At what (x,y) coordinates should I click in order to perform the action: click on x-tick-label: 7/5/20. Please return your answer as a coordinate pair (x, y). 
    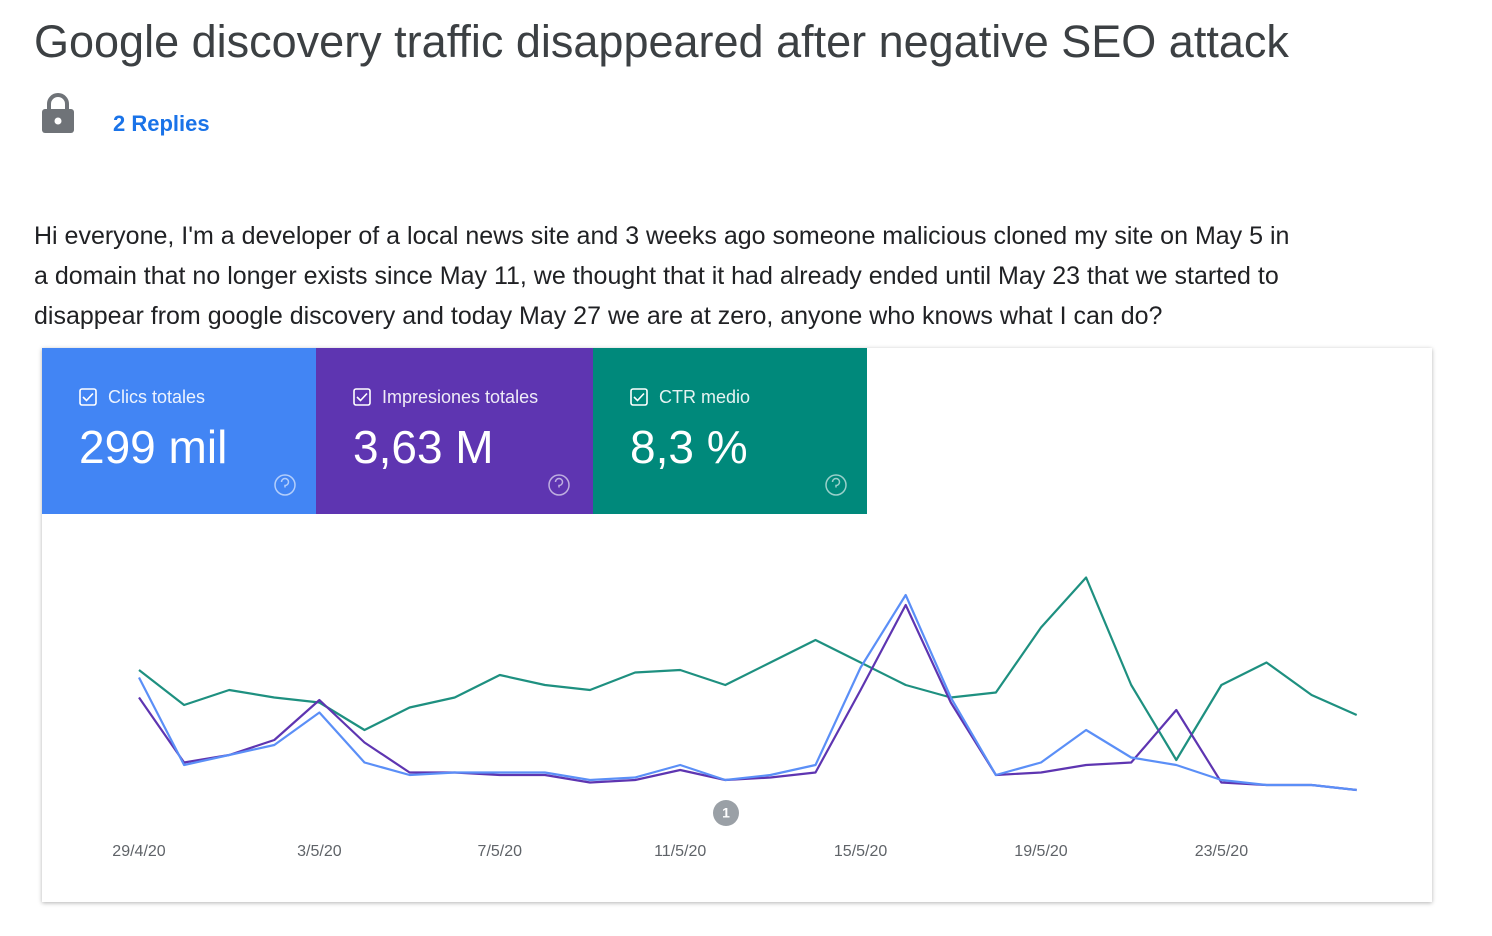
    Looking at the image, I should click on (500, 851).